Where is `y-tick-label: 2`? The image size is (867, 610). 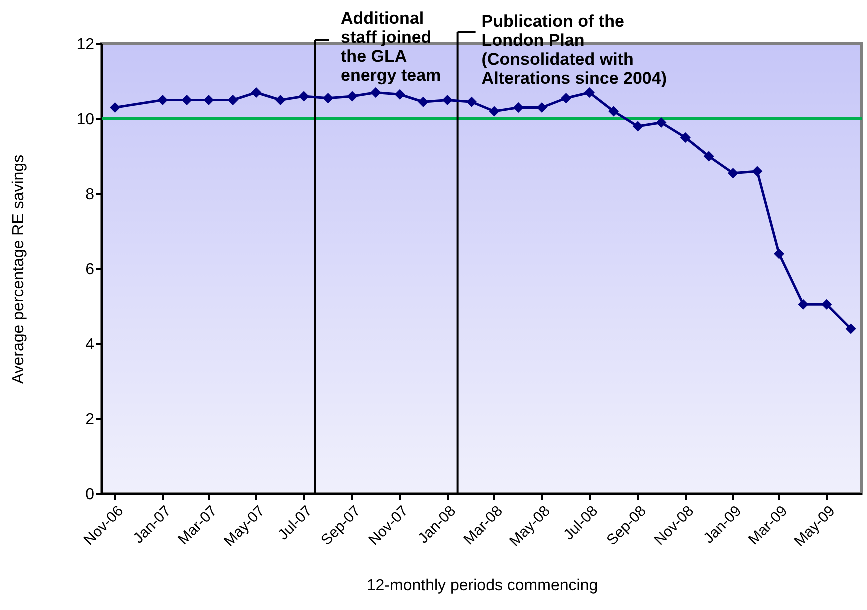 y-tick-label: 2 is located at coordinates (90, 420).